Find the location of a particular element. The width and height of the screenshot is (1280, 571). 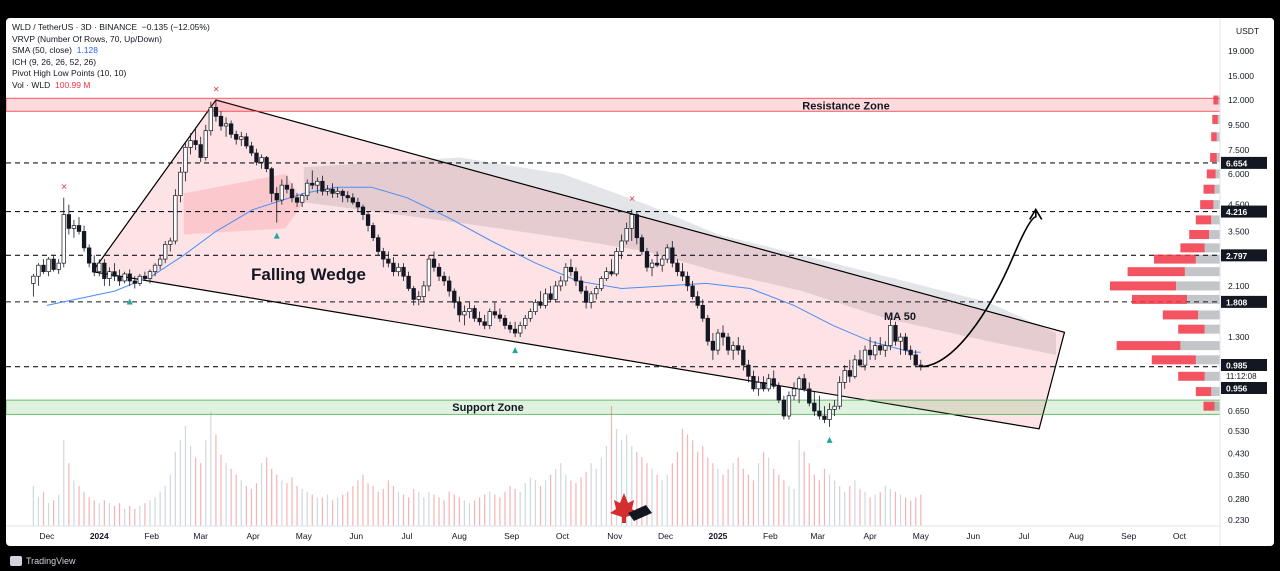

time-tick-label: Mar is located at coordinates (200, 536).